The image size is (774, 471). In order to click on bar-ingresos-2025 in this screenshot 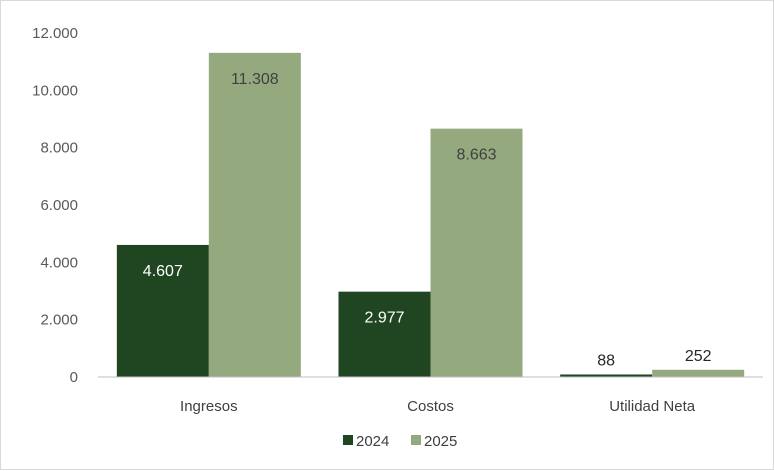, I will do `click(254, 214)`.